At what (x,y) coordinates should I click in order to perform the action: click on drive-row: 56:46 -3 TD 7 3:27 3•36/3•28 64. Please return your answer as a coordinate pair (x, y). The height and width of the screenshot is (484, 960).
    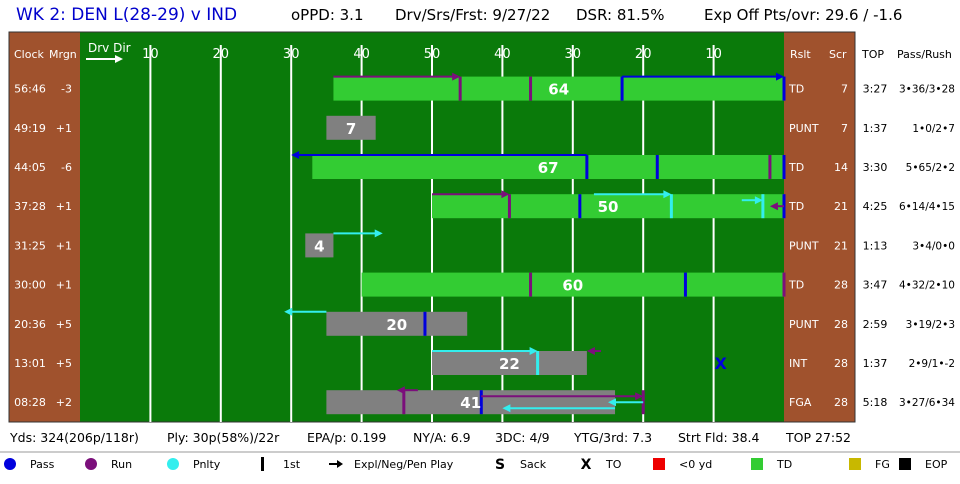
    Looking at the image, I should click on (484, 86).